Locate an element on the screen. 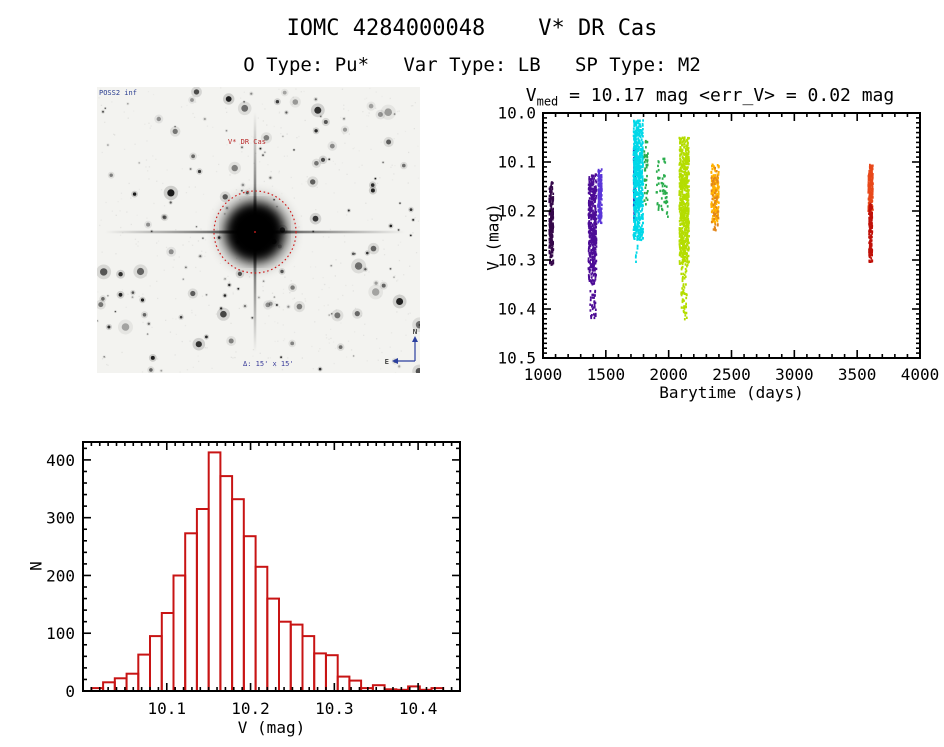 This screenshot has width=944, height=747. lc-title-var: V is located at coordinates (531, 95).